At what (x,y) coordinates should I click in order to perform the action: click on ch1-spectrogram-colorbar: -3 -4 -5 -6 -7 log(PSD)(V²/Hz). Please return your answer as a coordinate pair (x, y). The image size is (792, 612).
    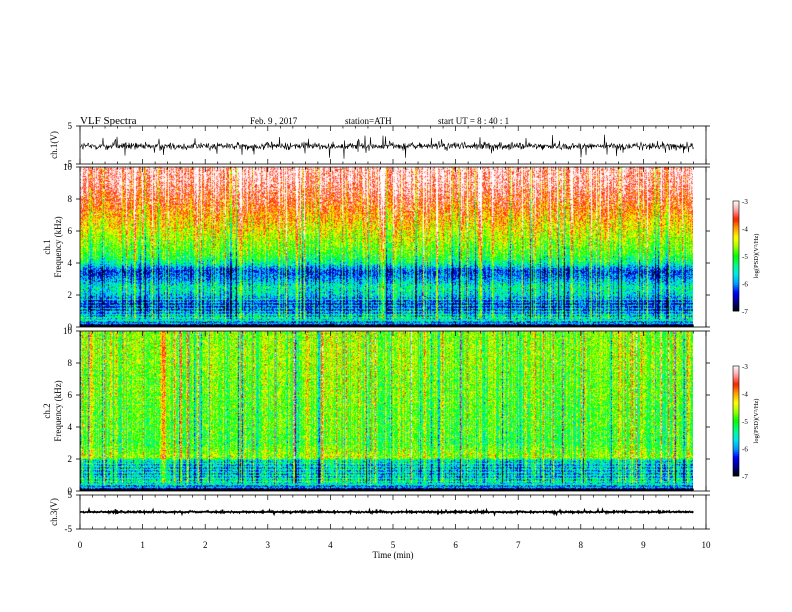
    Looking at the image, I should click on (746, 257).